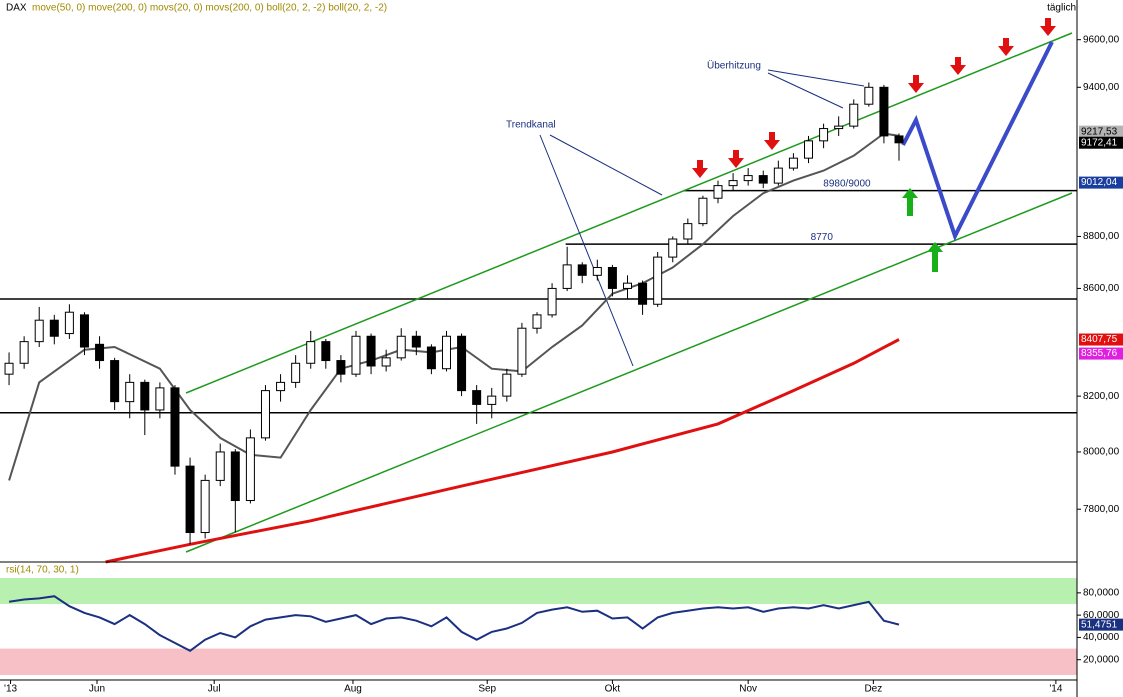 The width and height of the screenshot is (1123, 697). I want to click on x-tick-label: Okt, so click(613, 689).